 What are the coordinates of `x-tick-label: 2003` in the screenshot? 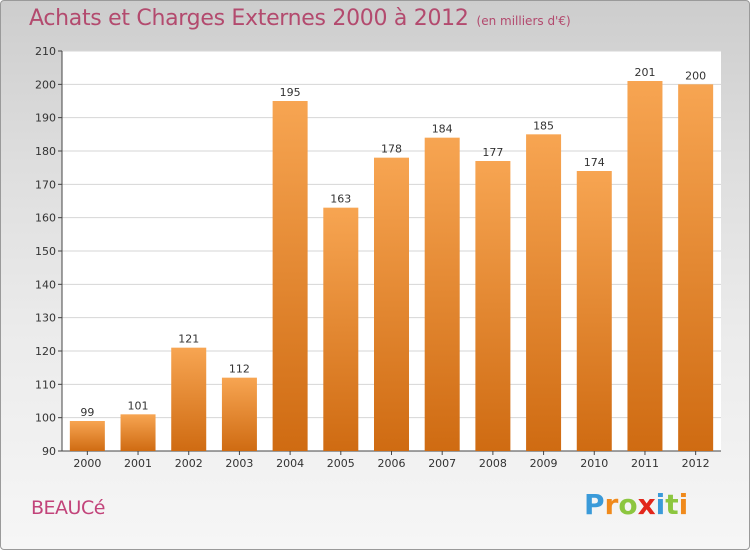 It's located at (239, 463).